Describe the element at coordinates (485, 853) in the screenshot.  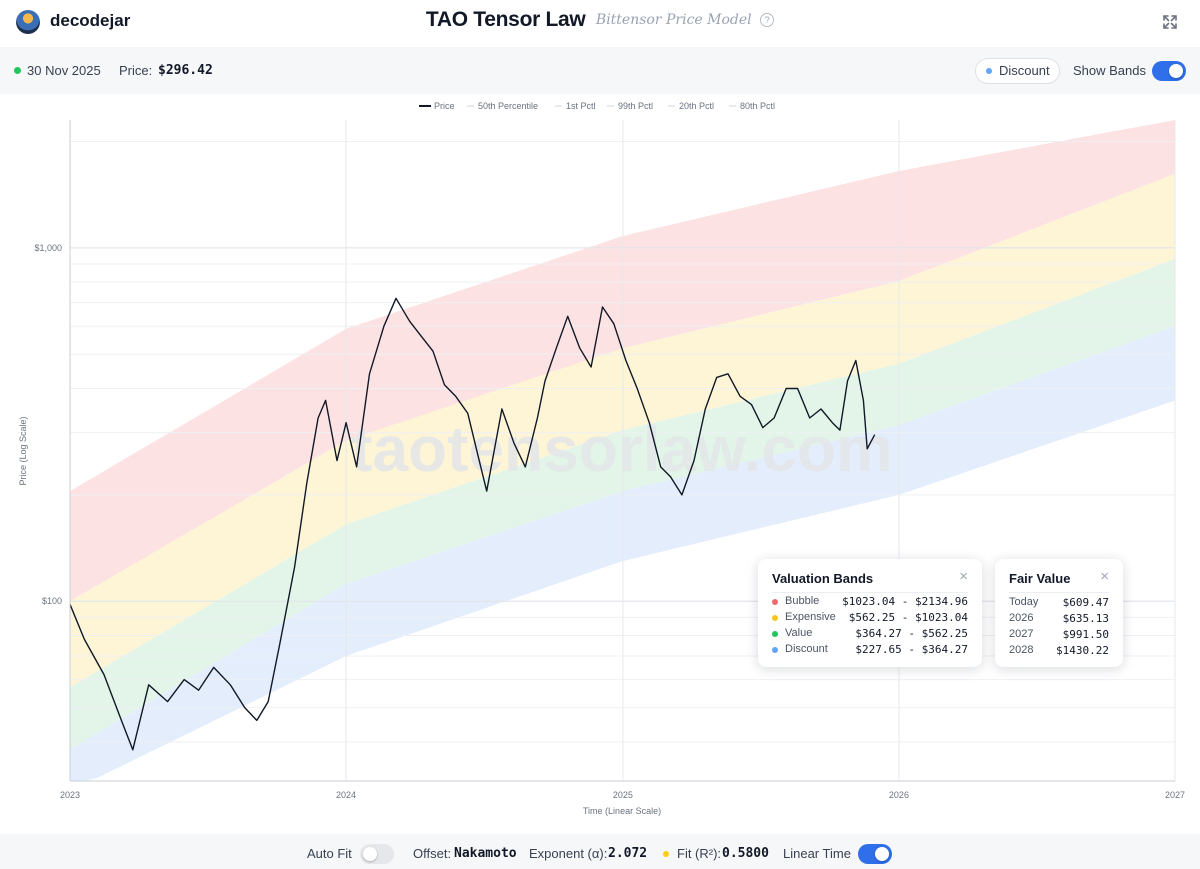
I see `offset-value: Nakamoto` at that location.